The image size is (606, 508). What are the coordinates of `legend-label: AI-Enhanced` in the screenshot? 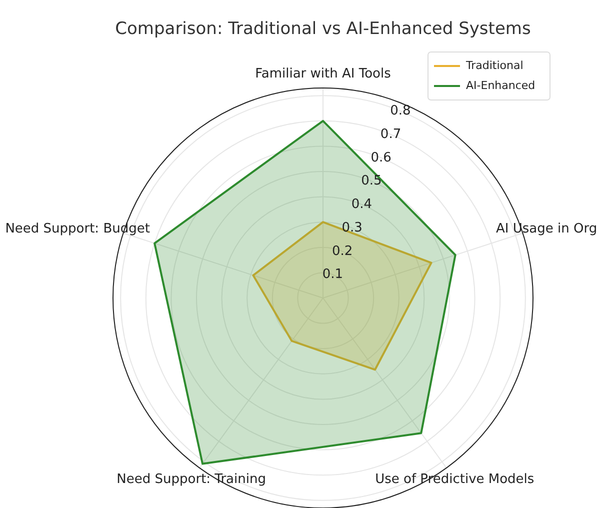 It's located at (501, 85).